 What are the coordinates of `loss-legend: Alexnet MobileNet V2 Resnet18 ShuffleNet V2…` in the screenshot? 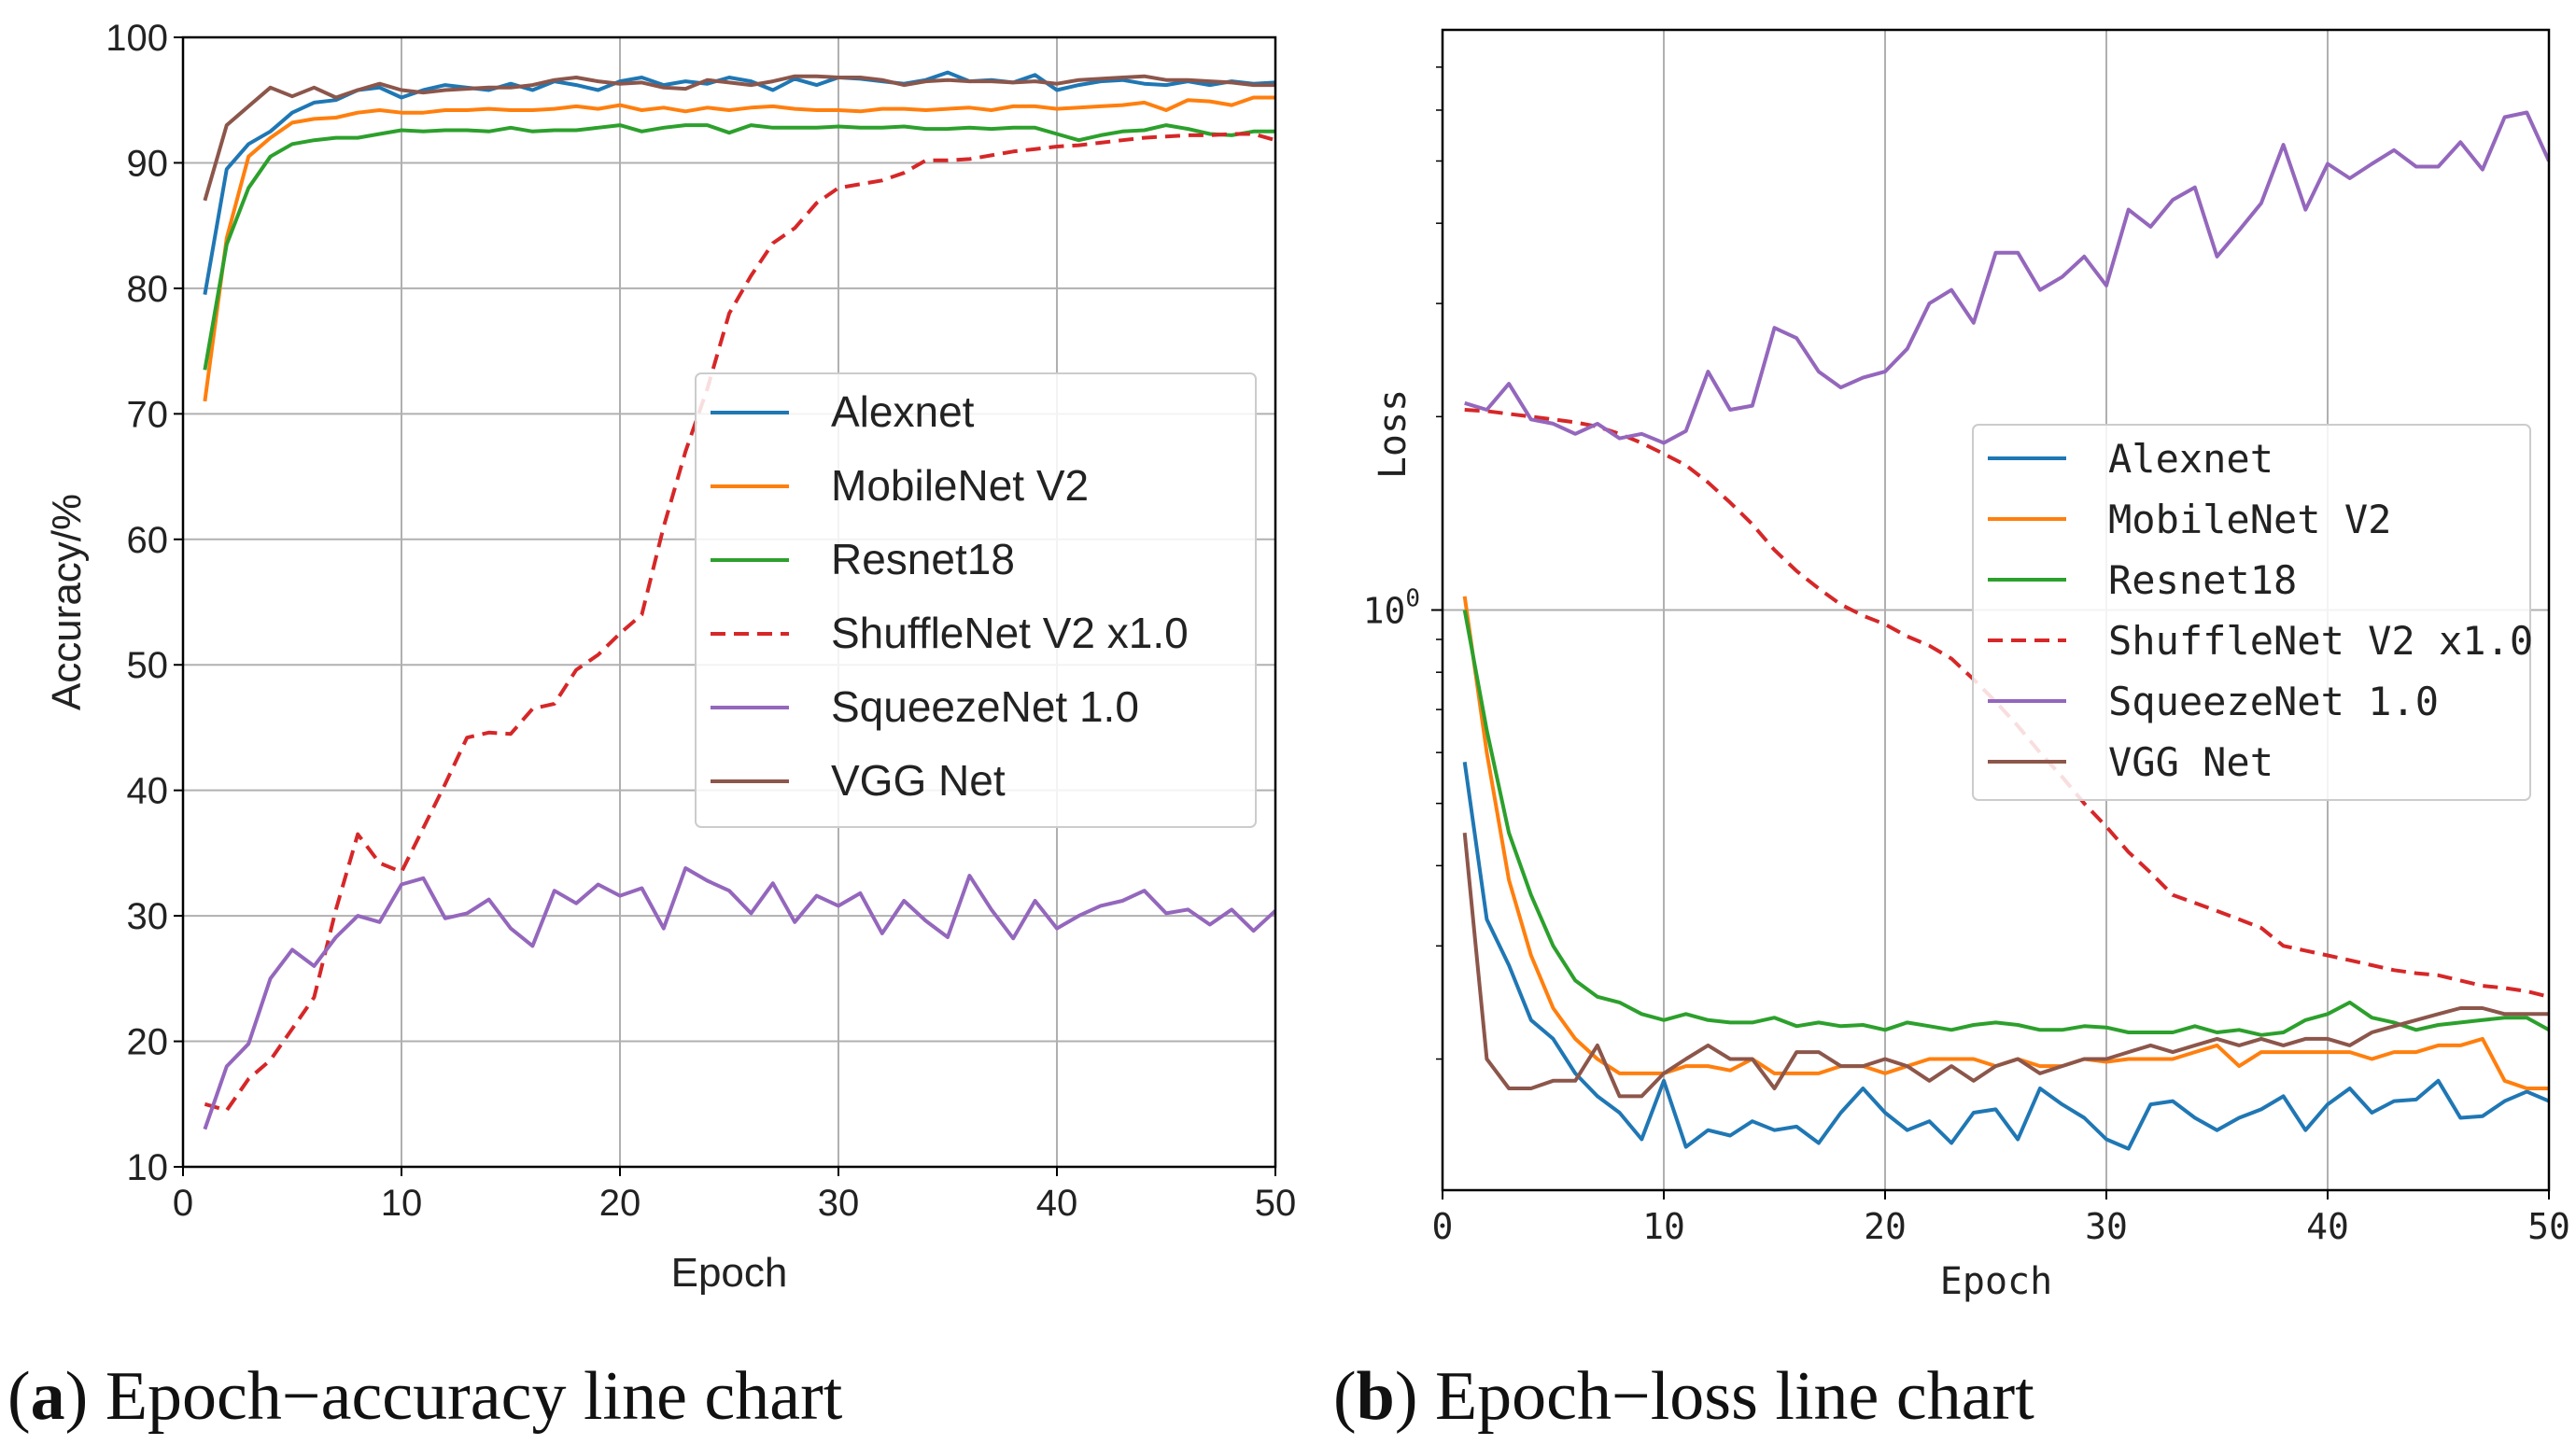 It's located at (2252, 612).